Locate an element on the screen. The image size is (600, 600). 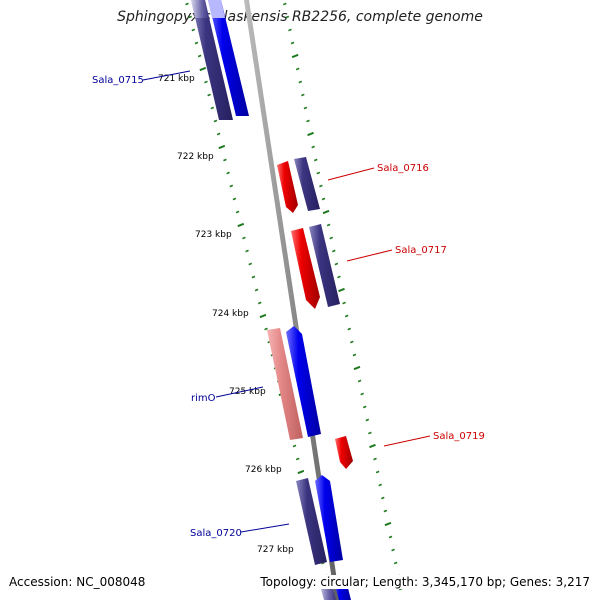
rimo-label: rimO is located at coordinates (203, 398).